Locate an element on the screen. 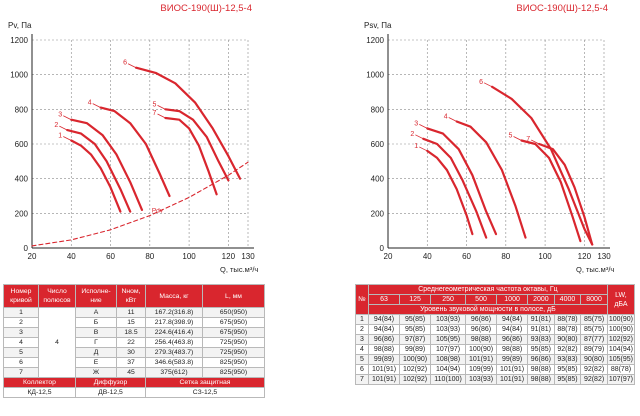  table-cell: 4 is located at coordinates (362, 349).